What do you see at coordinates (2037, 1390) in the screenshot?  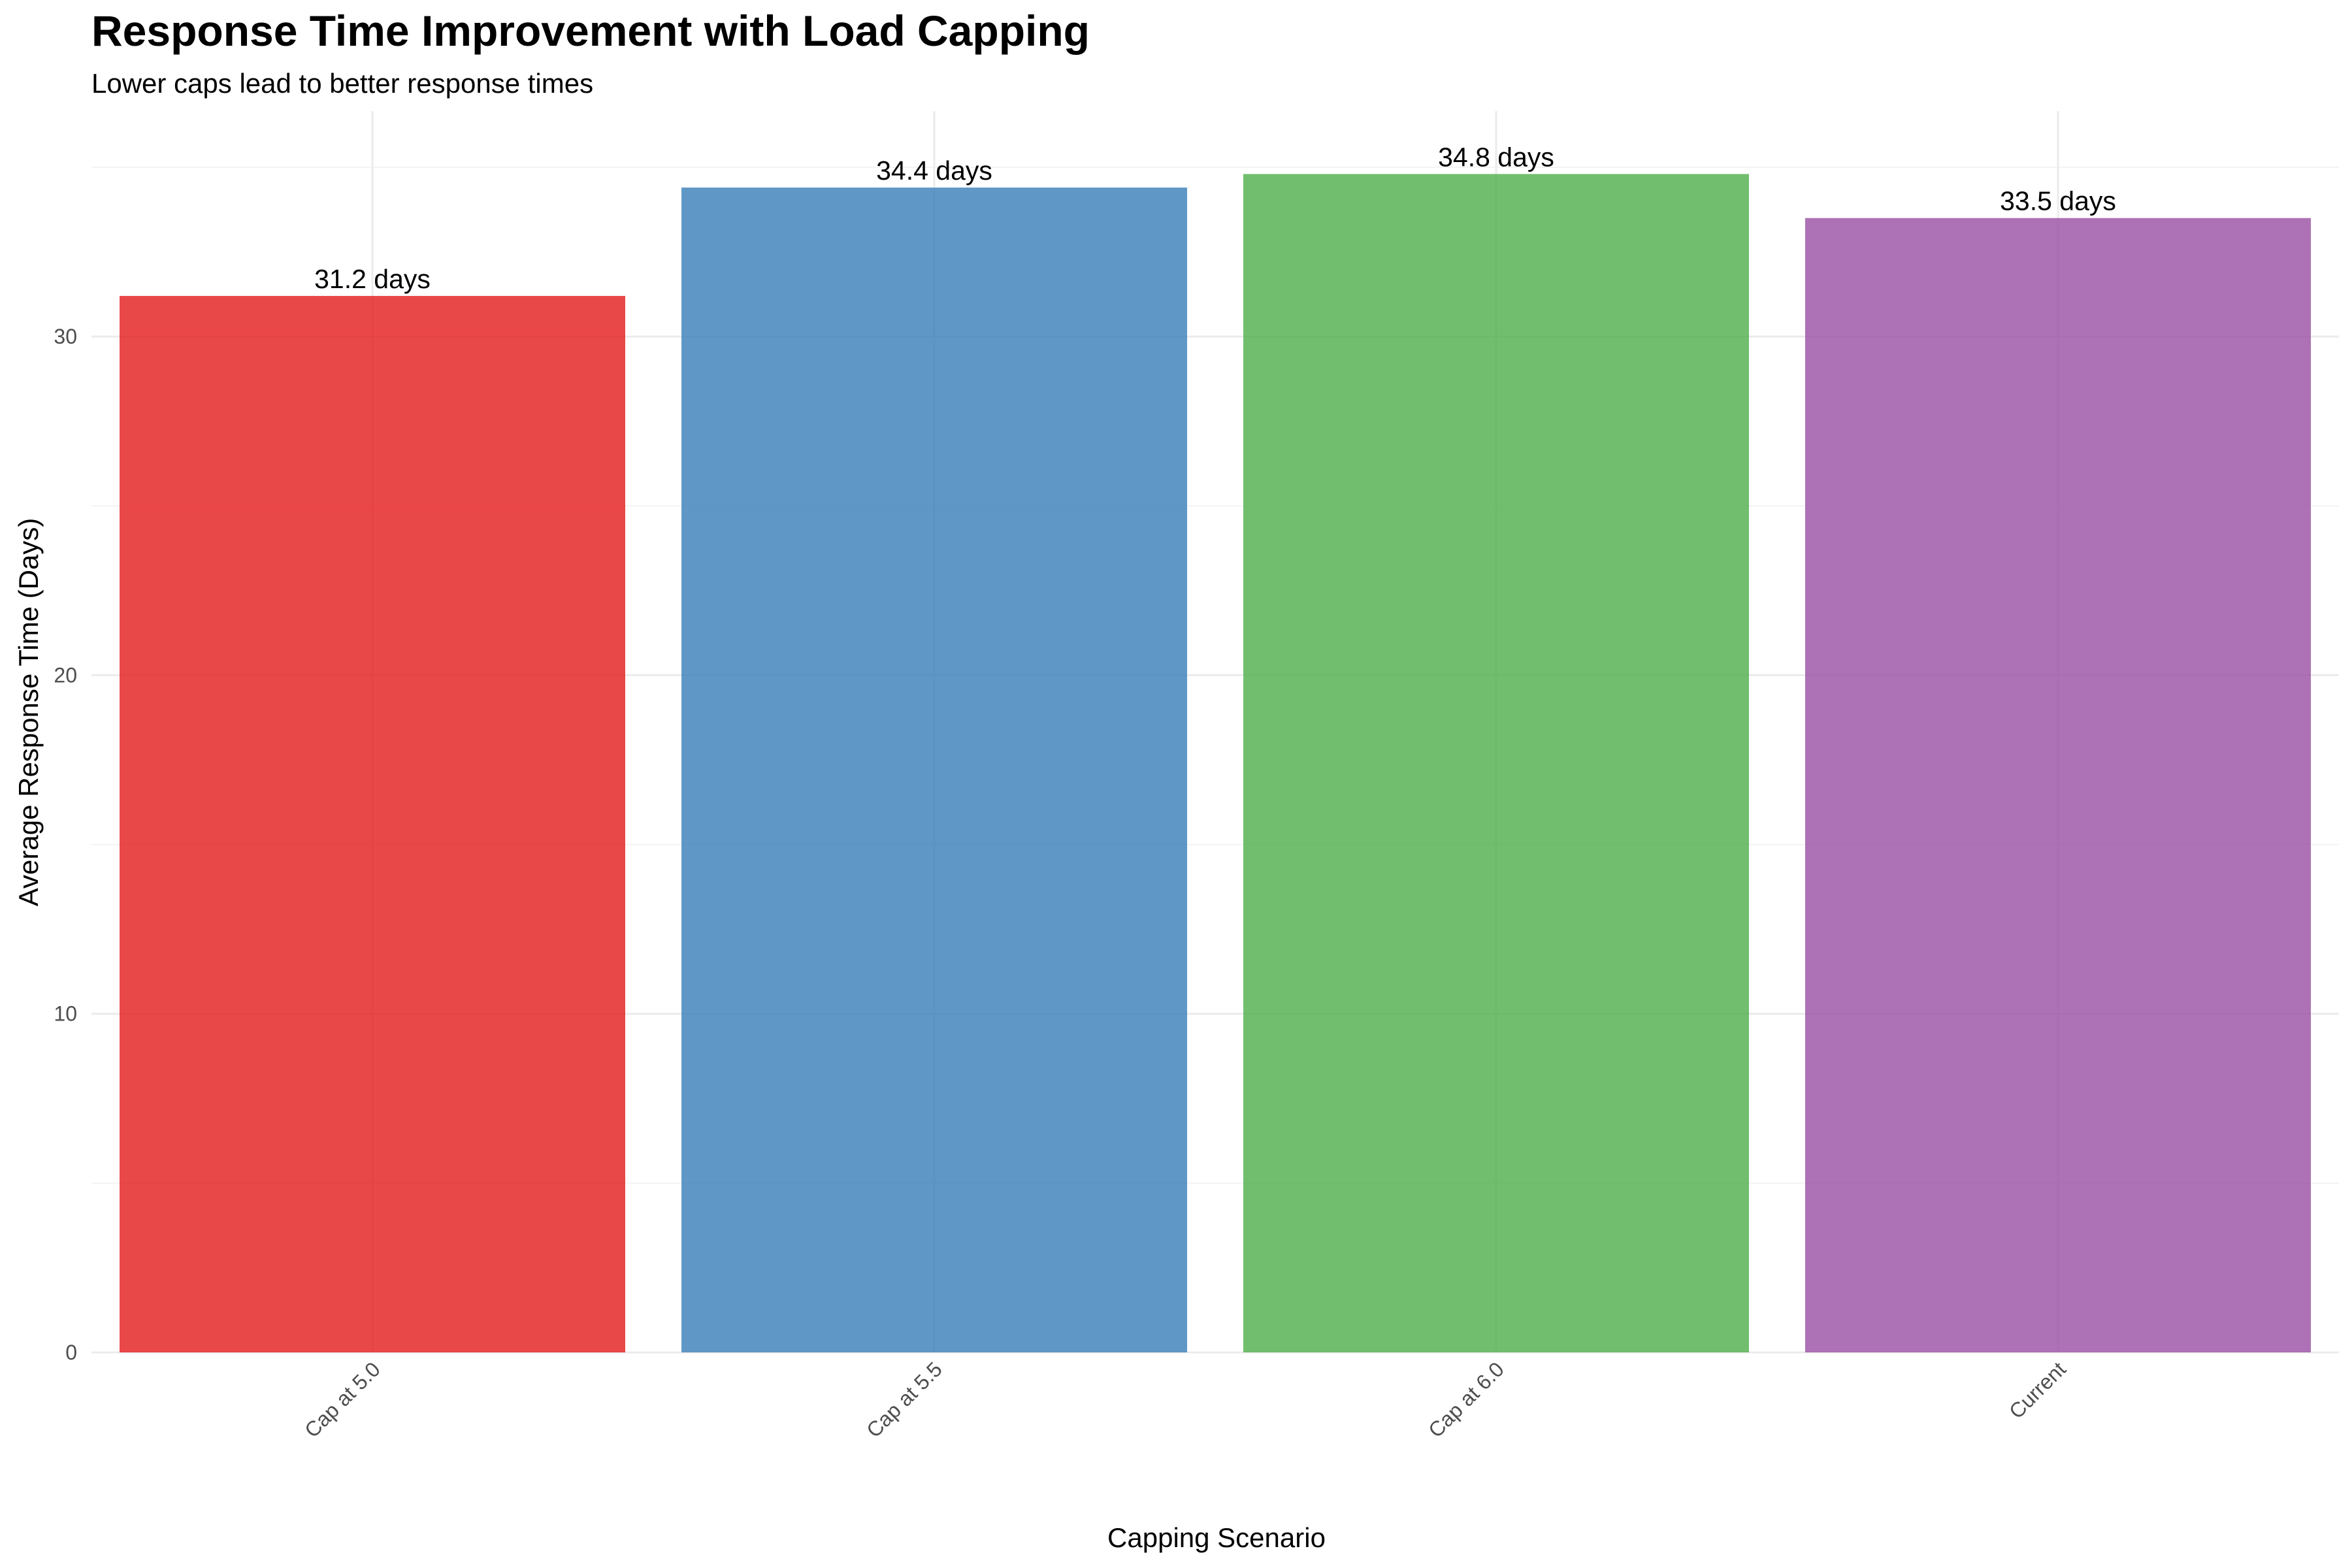 I see `x-tick-label: Current` at bounding box center [2037, 1390].